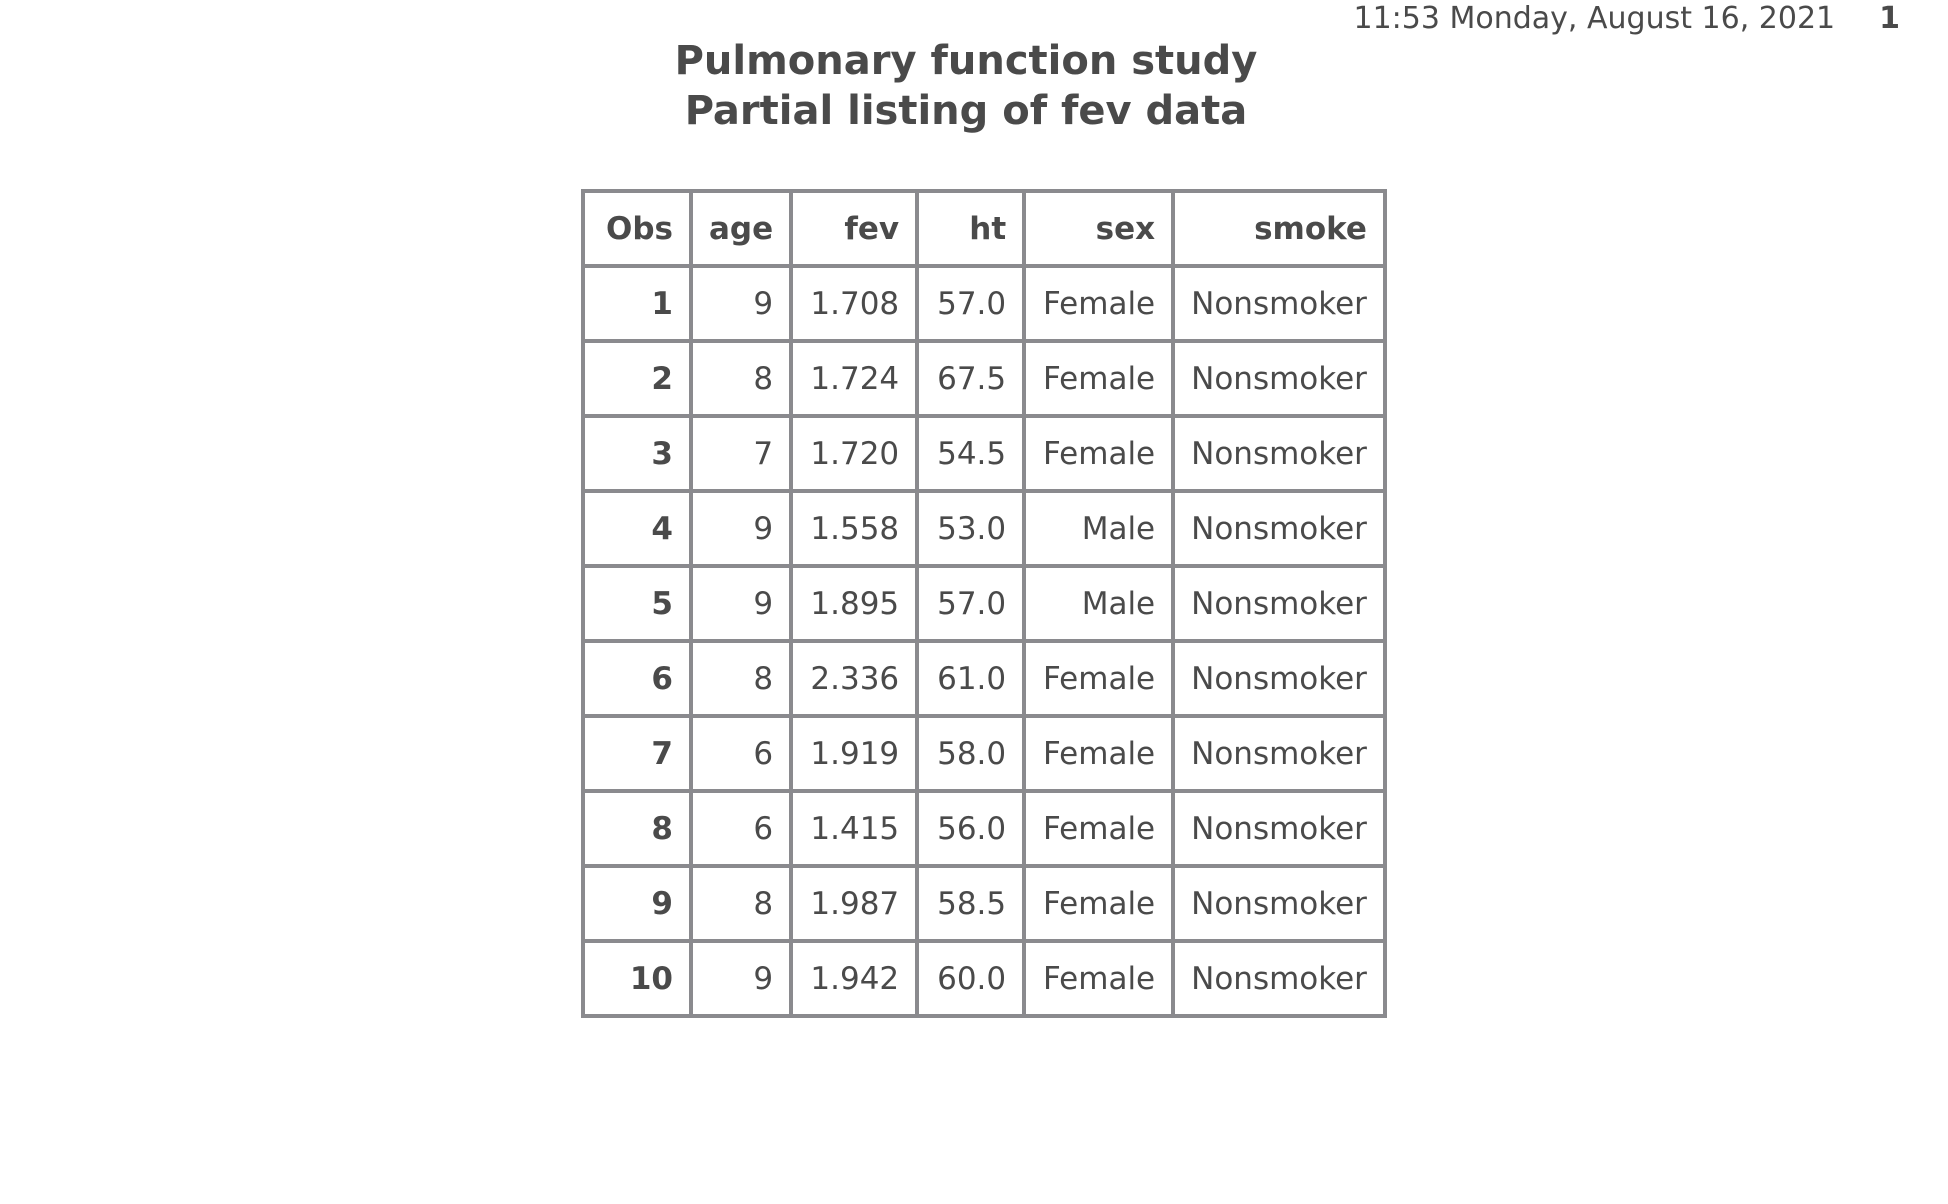 Image resolution: width=1948 pixels, height=1204 pixels. What do you see at coordinates (854, 678) in the screenshot?
I see `cell-fev: 2.336` at bounding box center [854, 678].